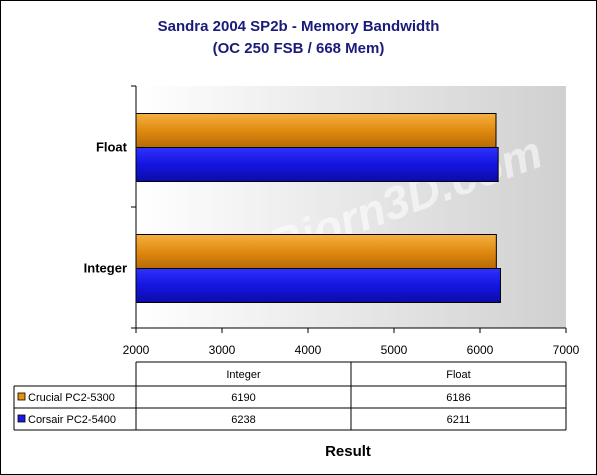  Describe the element at coordinates (308, 350) in the screenshot. I see `x-tick-label: 4000` at that location.